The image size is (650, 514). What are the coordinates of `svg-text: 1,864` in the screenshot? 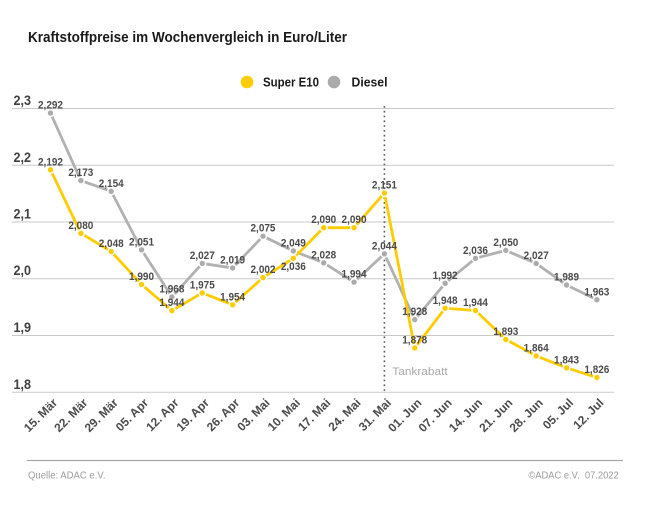 It's located at (536, 348).